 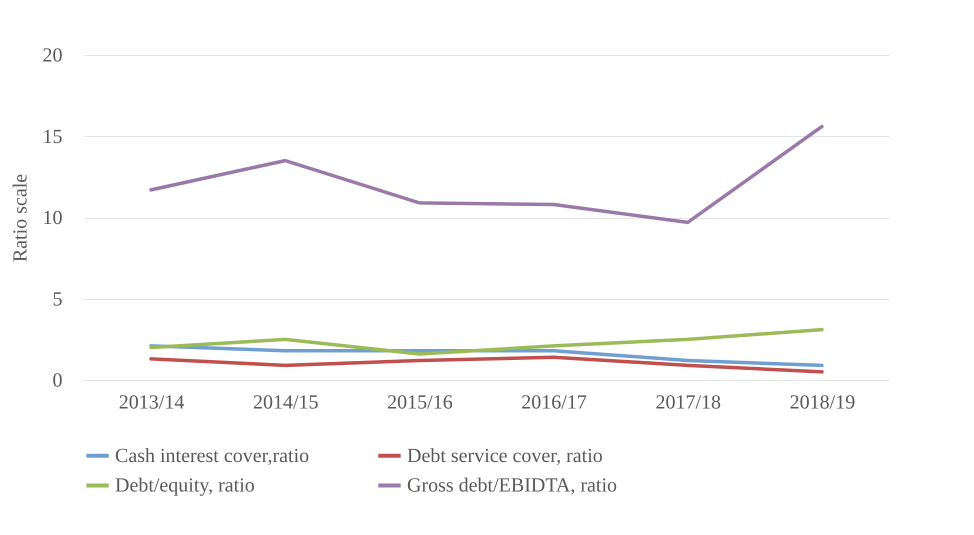 I want to click on y-tick-label: 10, so click(x=52, y=218).